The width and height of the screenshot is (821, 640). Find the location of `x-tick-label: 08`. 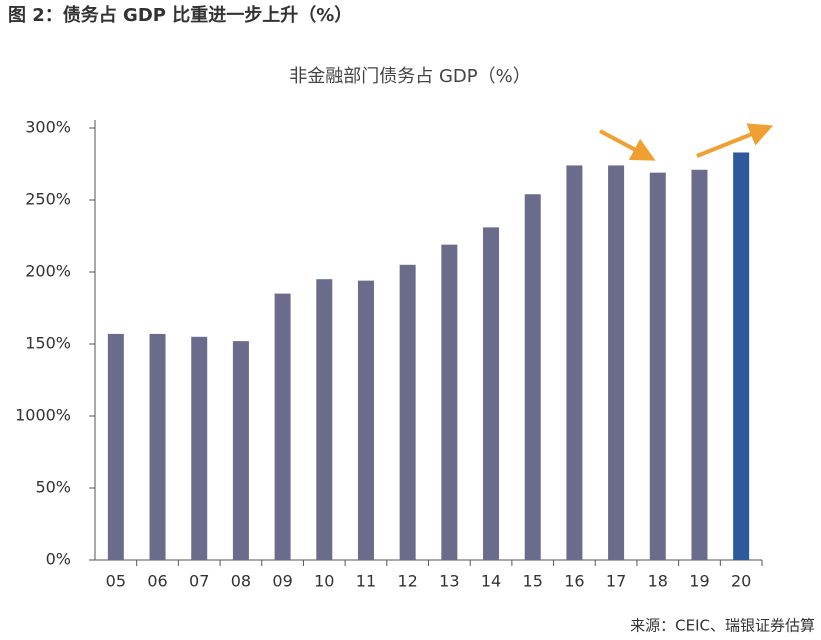

x-tick-label: 08 is located at coordinates (241, 581).